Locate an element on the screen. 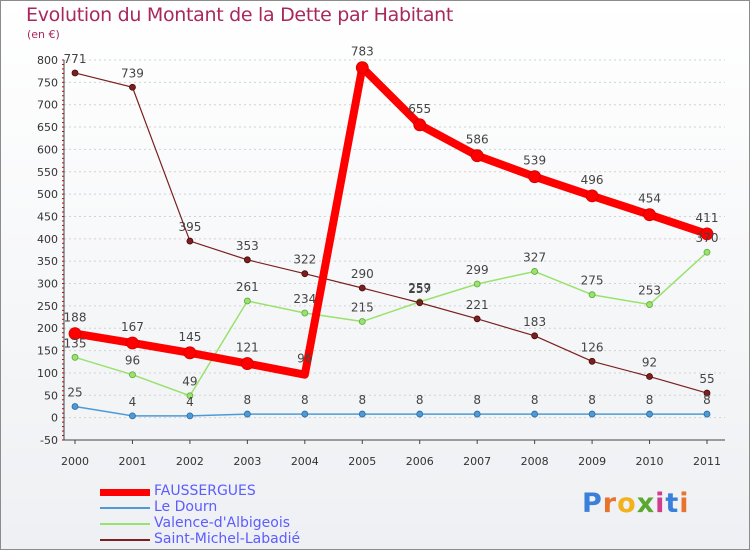 The image size is (750, 550). data-label-le-dourn-2005: 8 is located at coordinates (362, 400).